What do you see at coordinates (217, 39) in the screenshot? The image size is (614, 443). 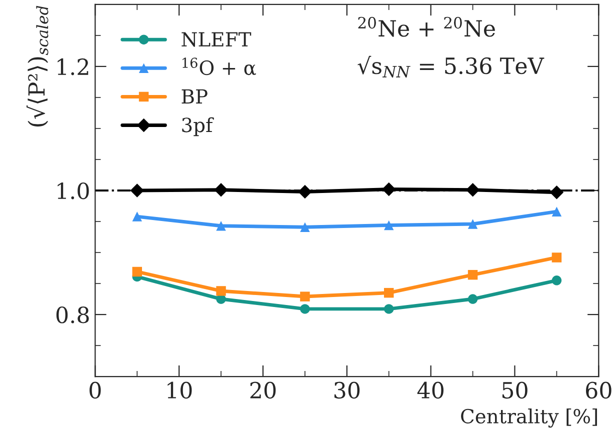 I see `legend-label: NLEFT` at bounding box center [217, 39].